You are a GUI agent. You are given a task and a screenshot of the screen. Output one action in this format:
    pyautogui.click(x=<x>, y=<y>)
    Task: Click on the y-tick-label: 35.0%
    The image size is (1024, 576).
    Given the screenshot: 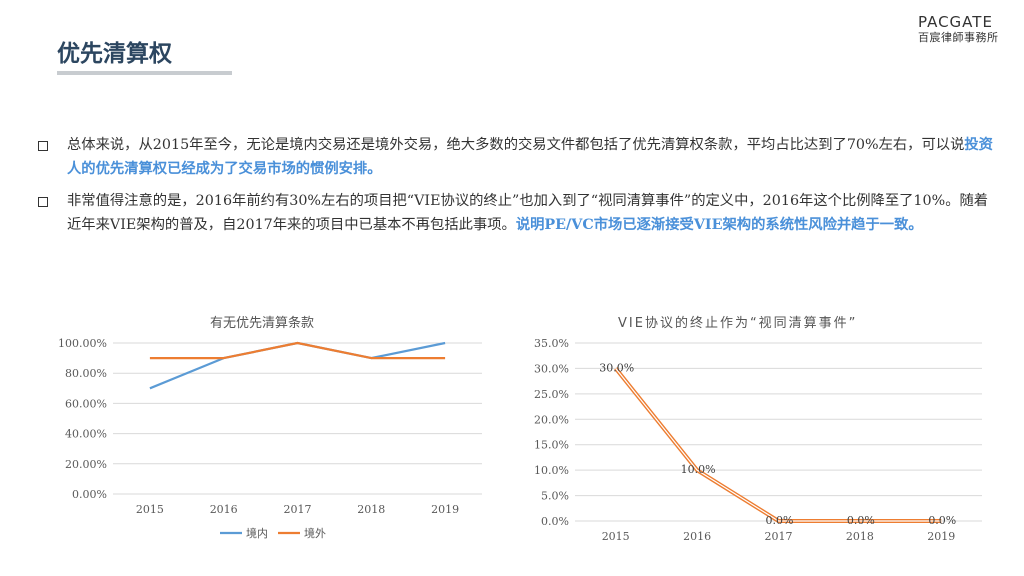 What is the action you would take?
    pyautogui.click(x=551, y=343)
    